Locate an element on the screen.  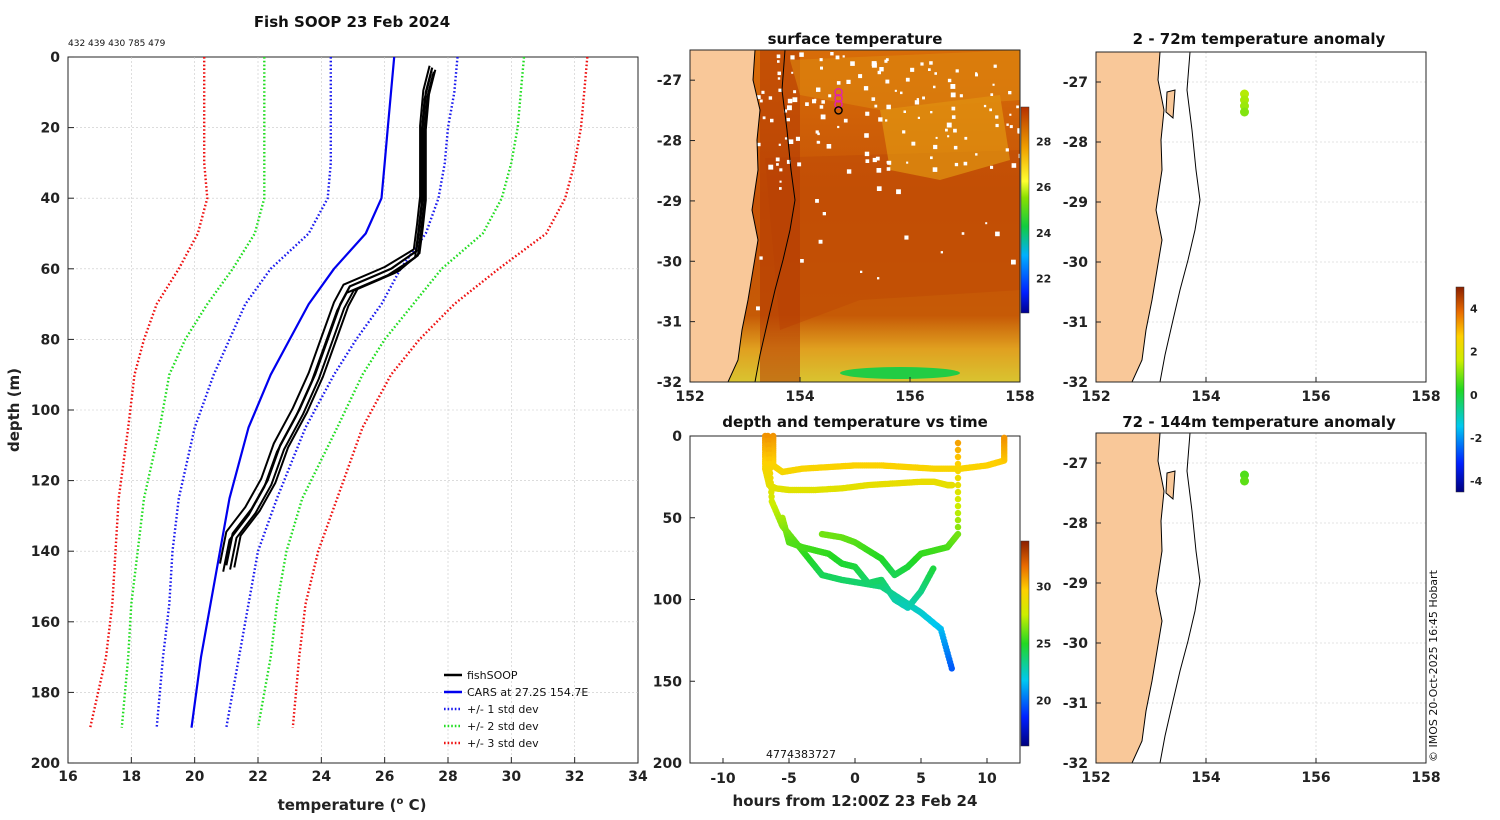
y-tick-label: 140 is located at coordinates (45, 552).